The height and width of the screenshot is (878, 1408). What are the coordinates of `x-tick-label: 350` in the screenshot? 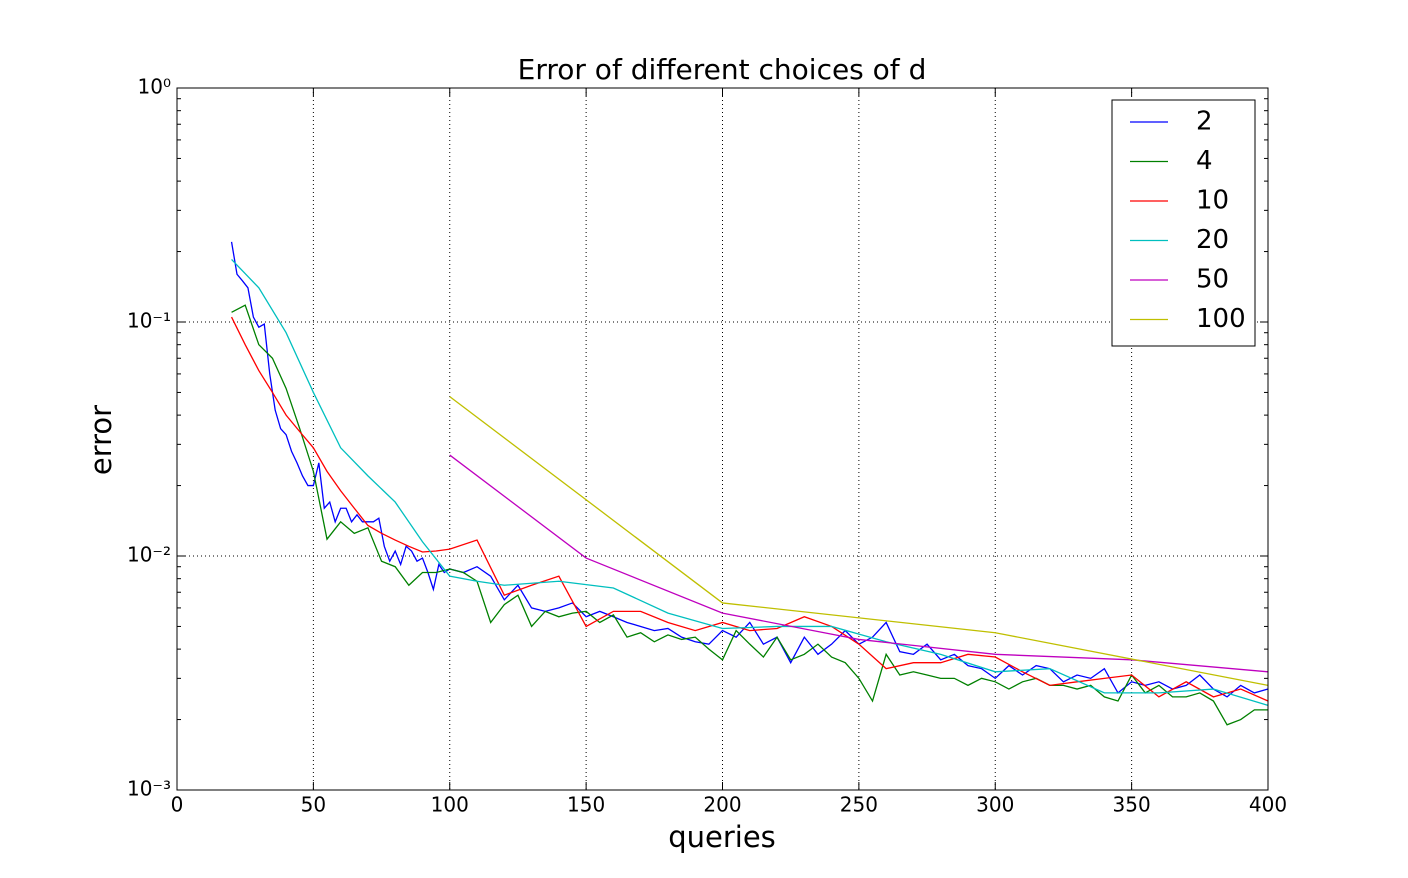 It's located at (1132, 805).